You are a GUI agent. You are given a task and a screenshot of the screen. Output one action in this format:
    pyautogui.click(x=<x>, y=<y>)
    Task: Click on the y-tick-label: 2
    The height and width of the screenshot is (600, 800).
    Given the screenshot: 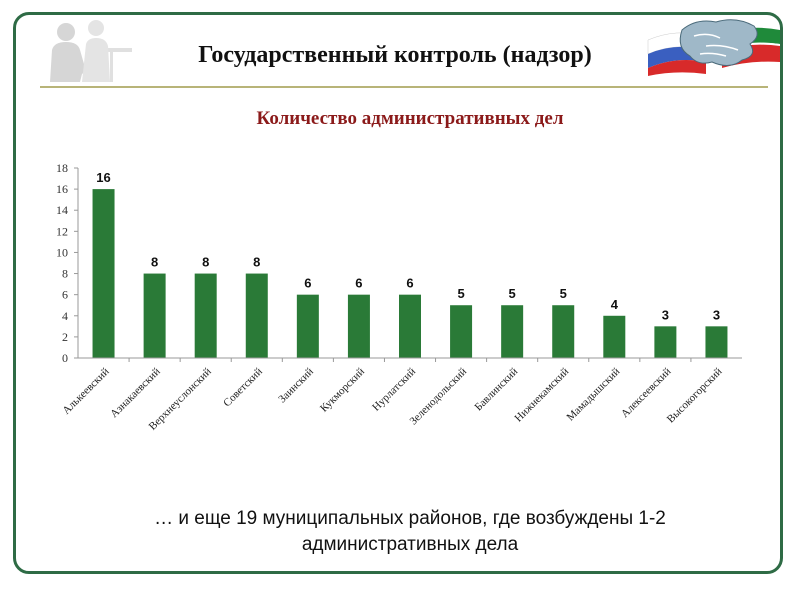 What is the action you would take?
    pyautogui.click(x=65, y=337)
    